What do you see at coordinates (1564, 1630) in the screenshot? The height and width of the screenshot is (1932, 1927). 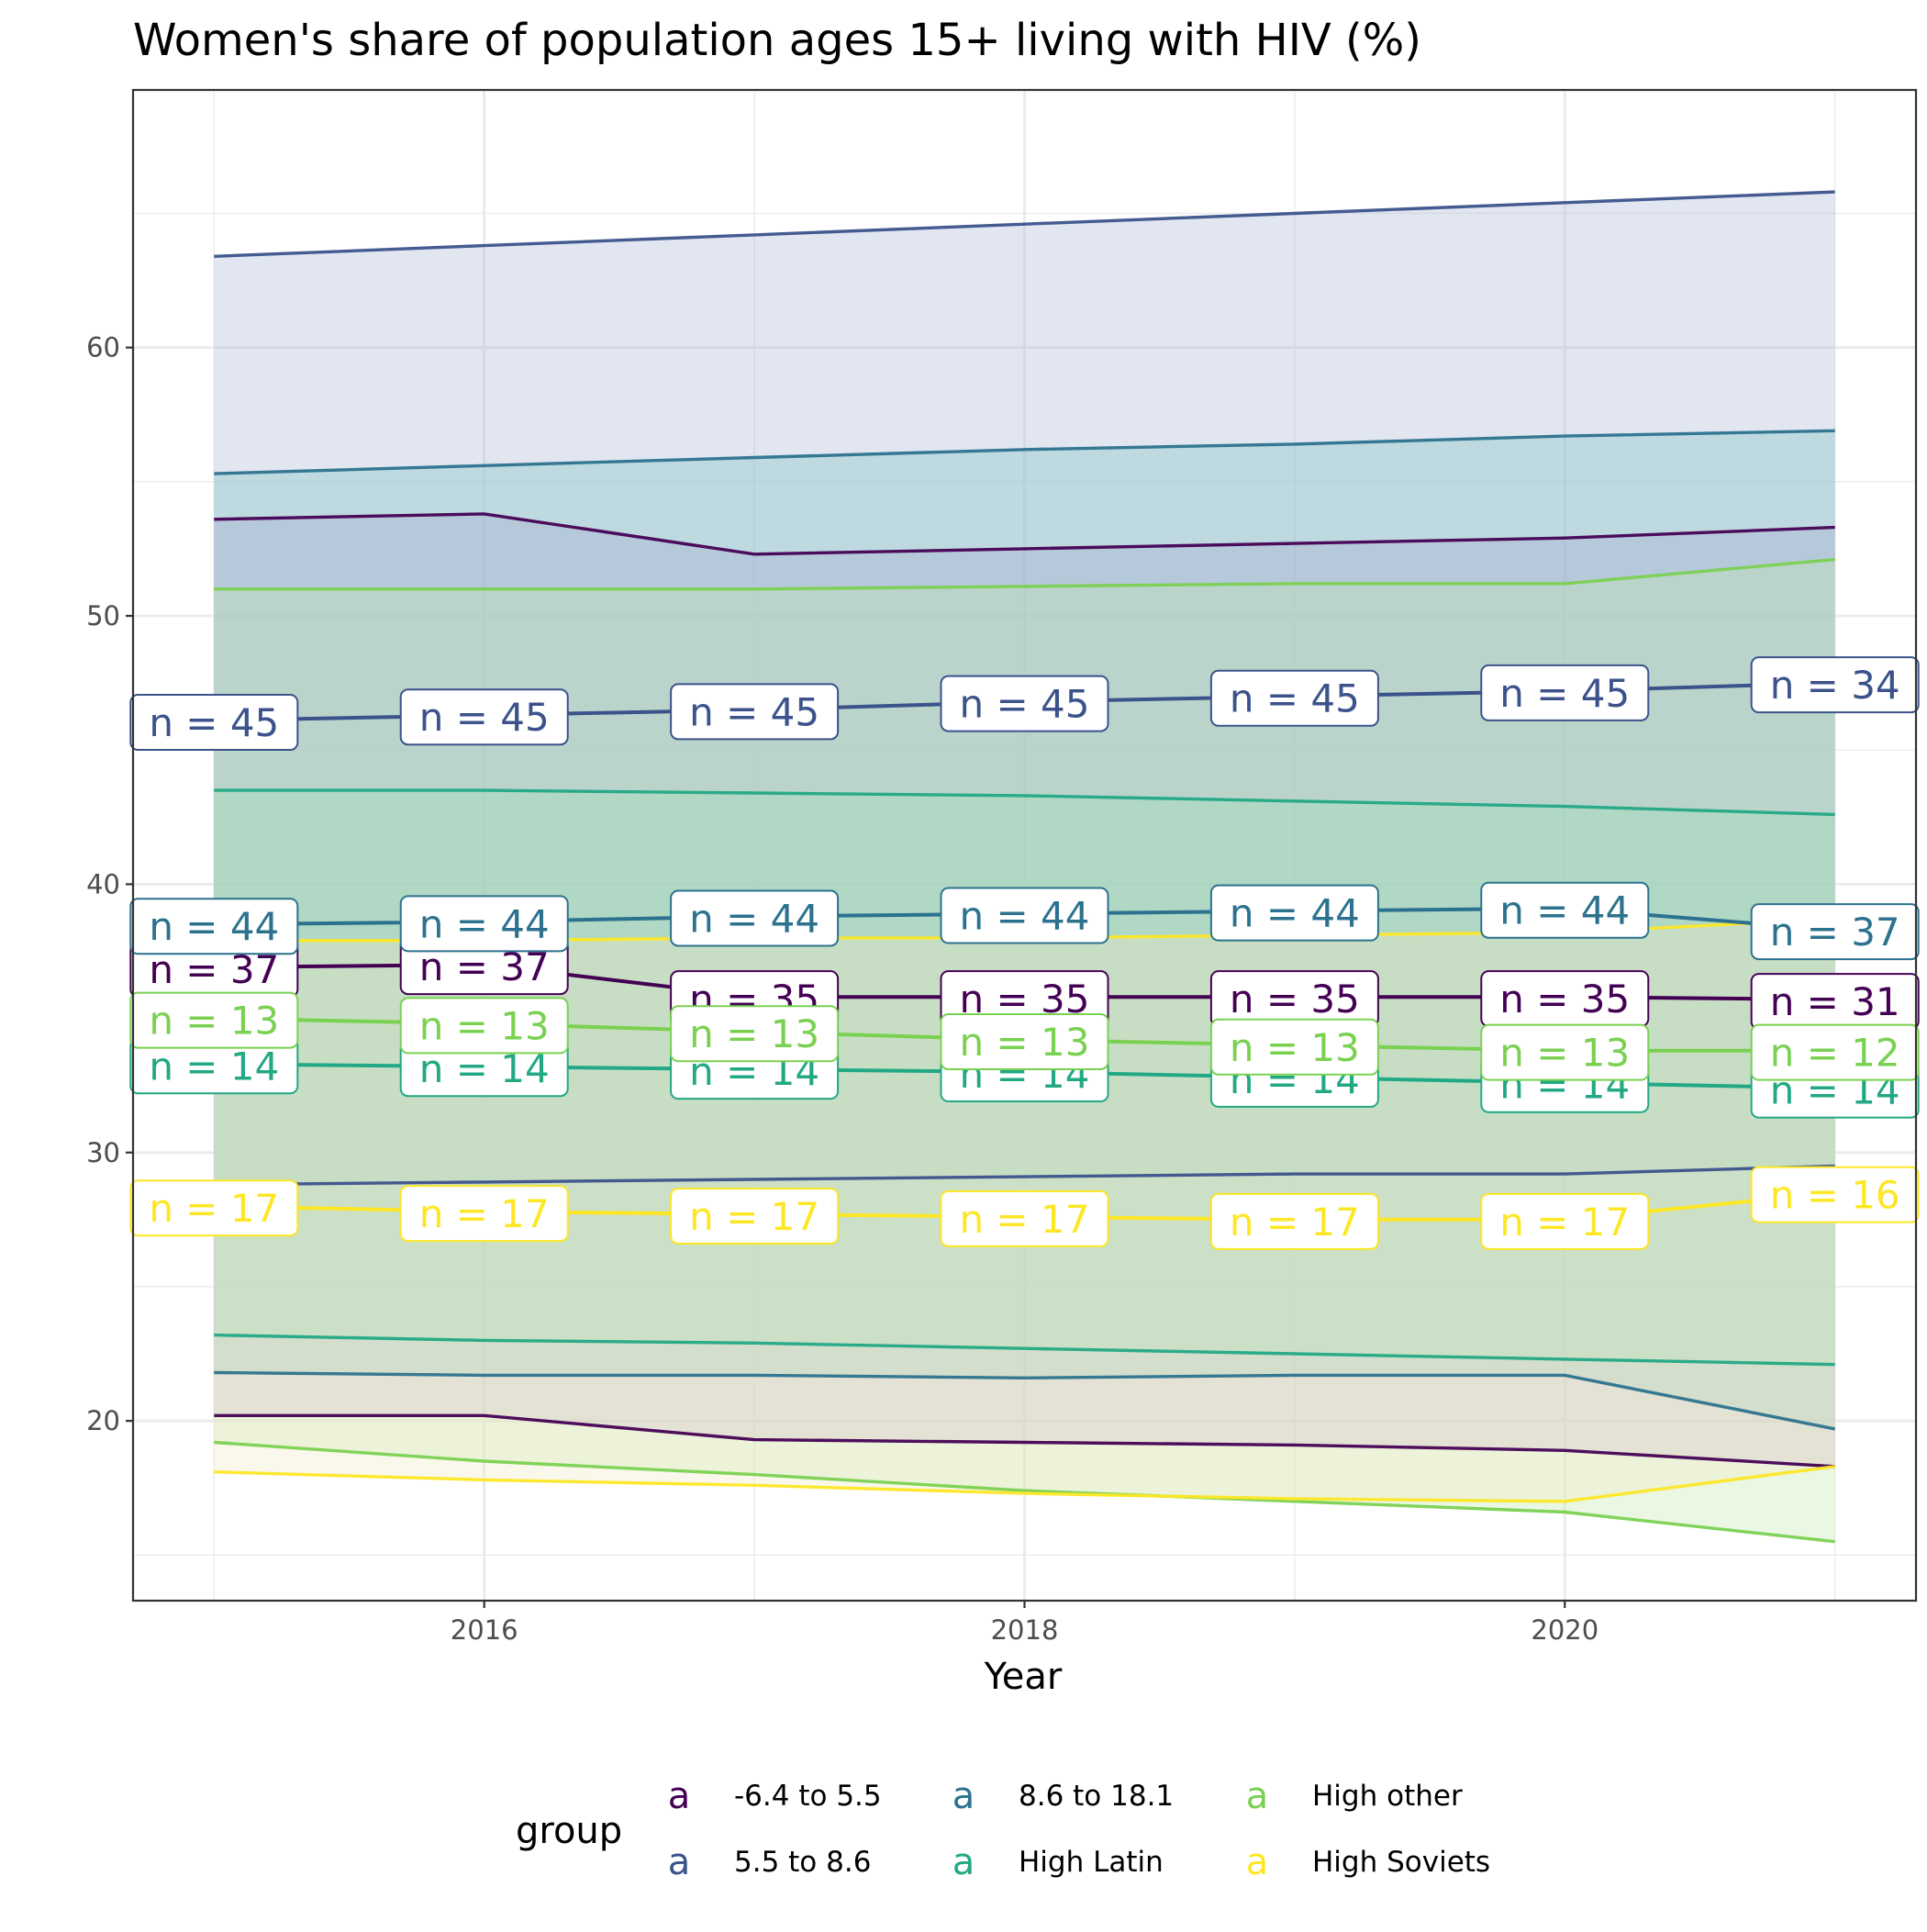 I see `x-tick-label: 2020` at bounding box center [1564, 1630].